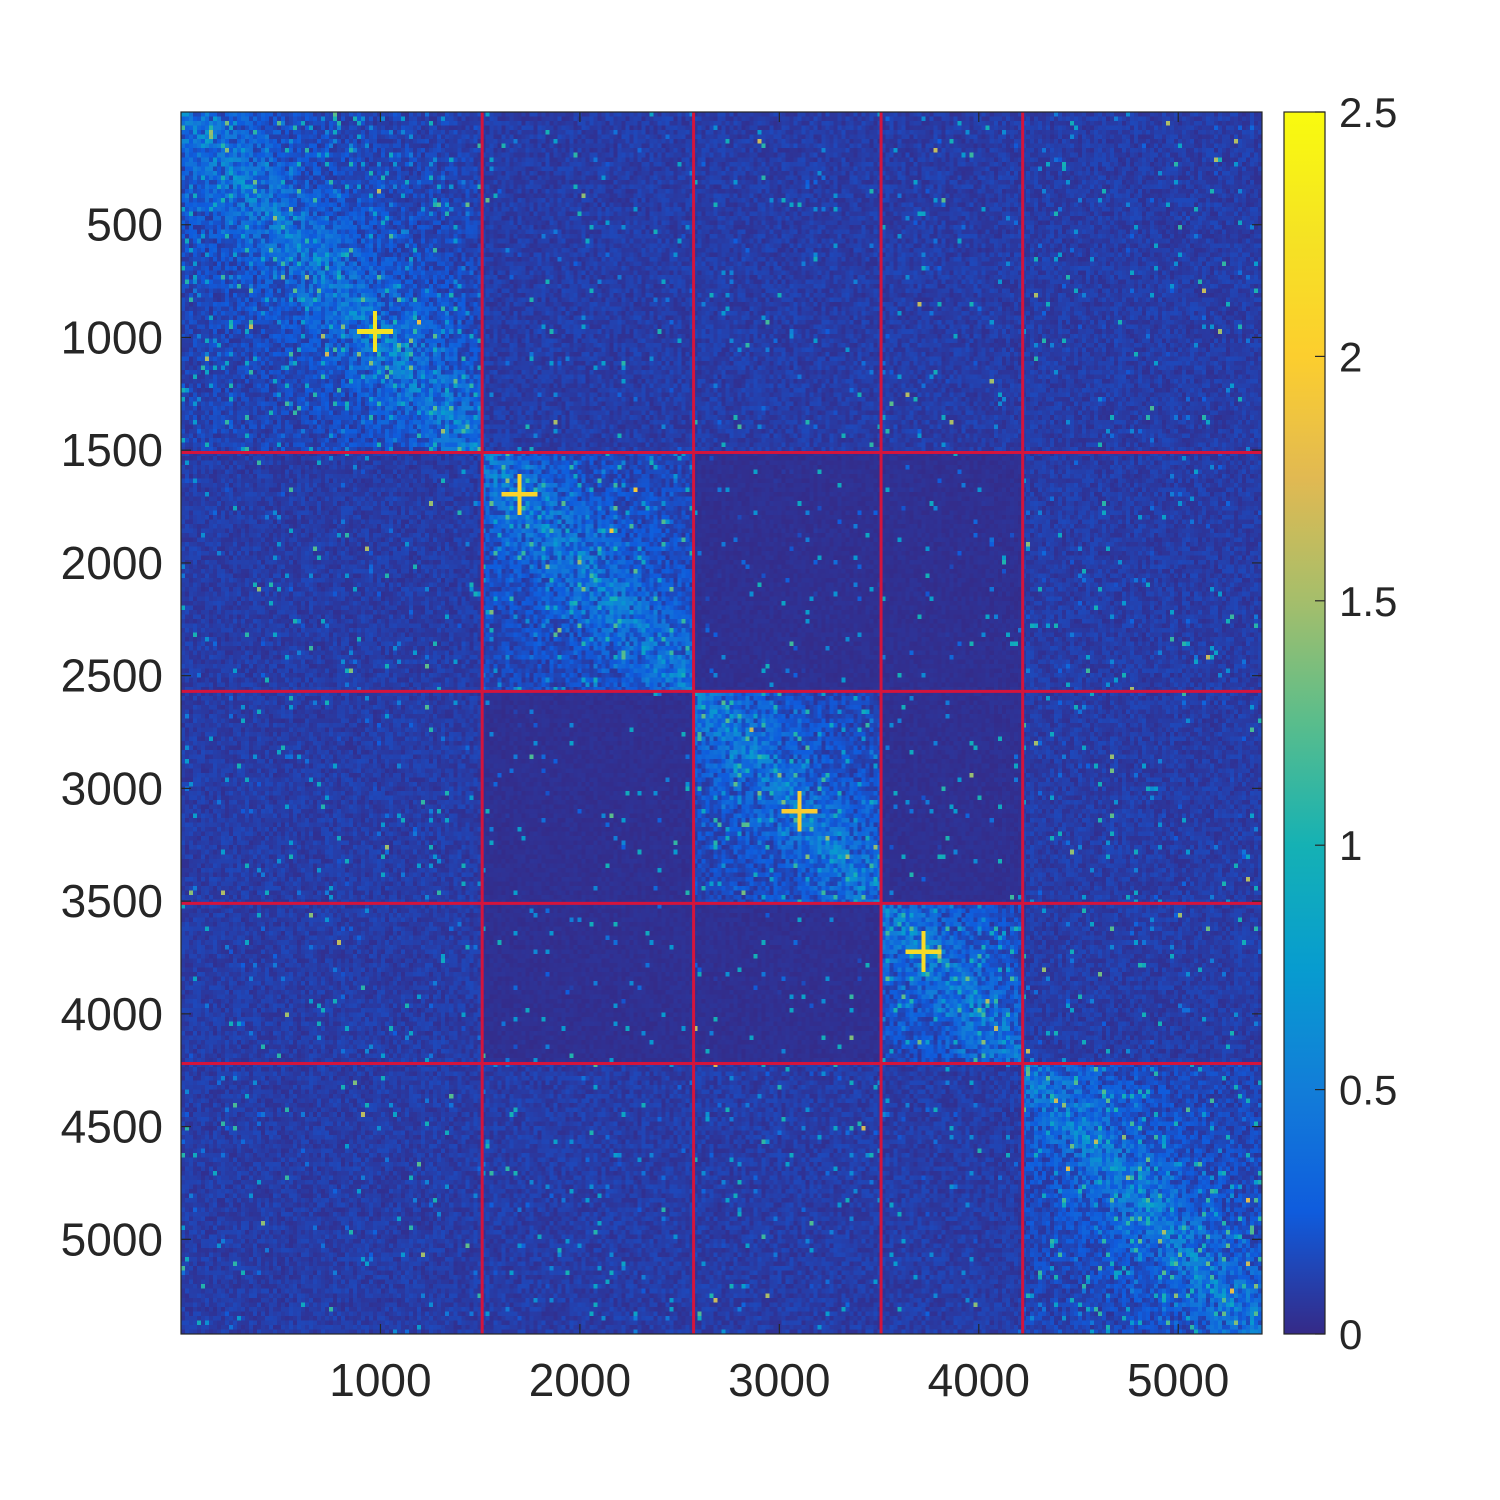 The image size is (1500, 1500). I want to click on colorbar-tick-label: 1, so click(1350, 845).